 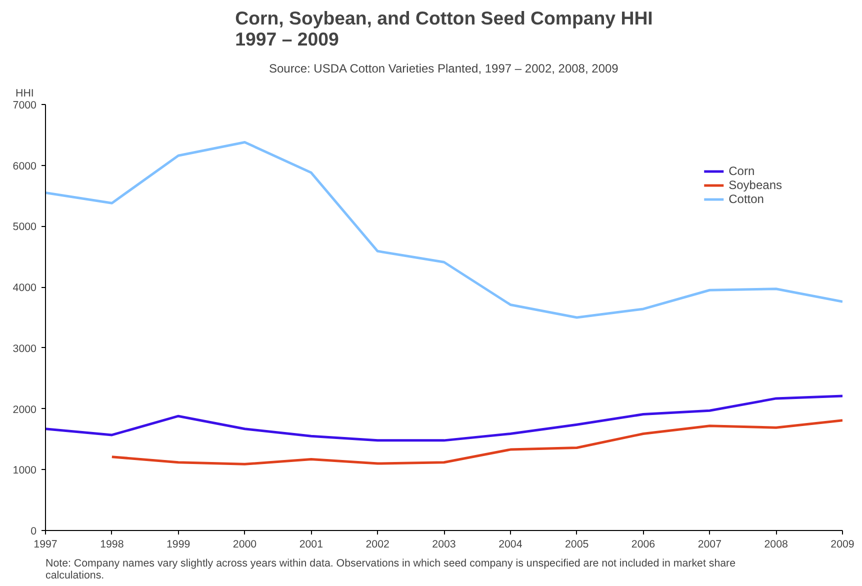 I want to click on x-tick-label: 2006, so click(x=643, y=544).